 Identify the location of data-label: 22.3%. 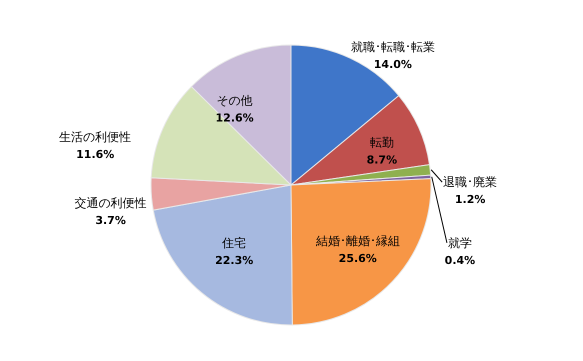
(234, 260).